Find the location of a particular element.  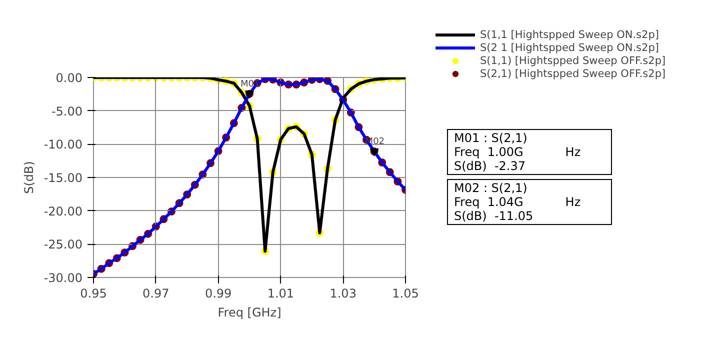

x-tick-label: 1.01 is located at coordinates (280, 293).